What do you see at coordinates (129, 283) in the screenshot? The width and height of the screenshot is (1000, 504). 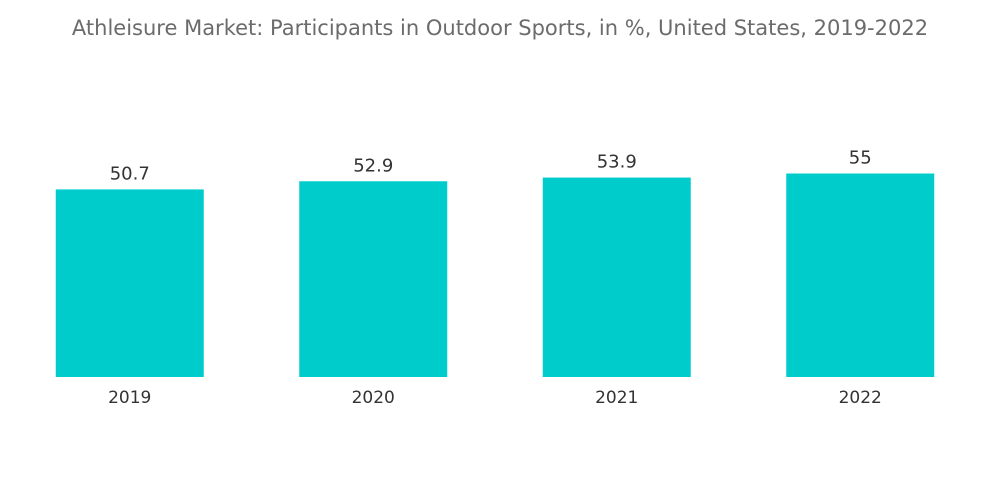 I see `bar-2019` at bounding box center [129, 283].